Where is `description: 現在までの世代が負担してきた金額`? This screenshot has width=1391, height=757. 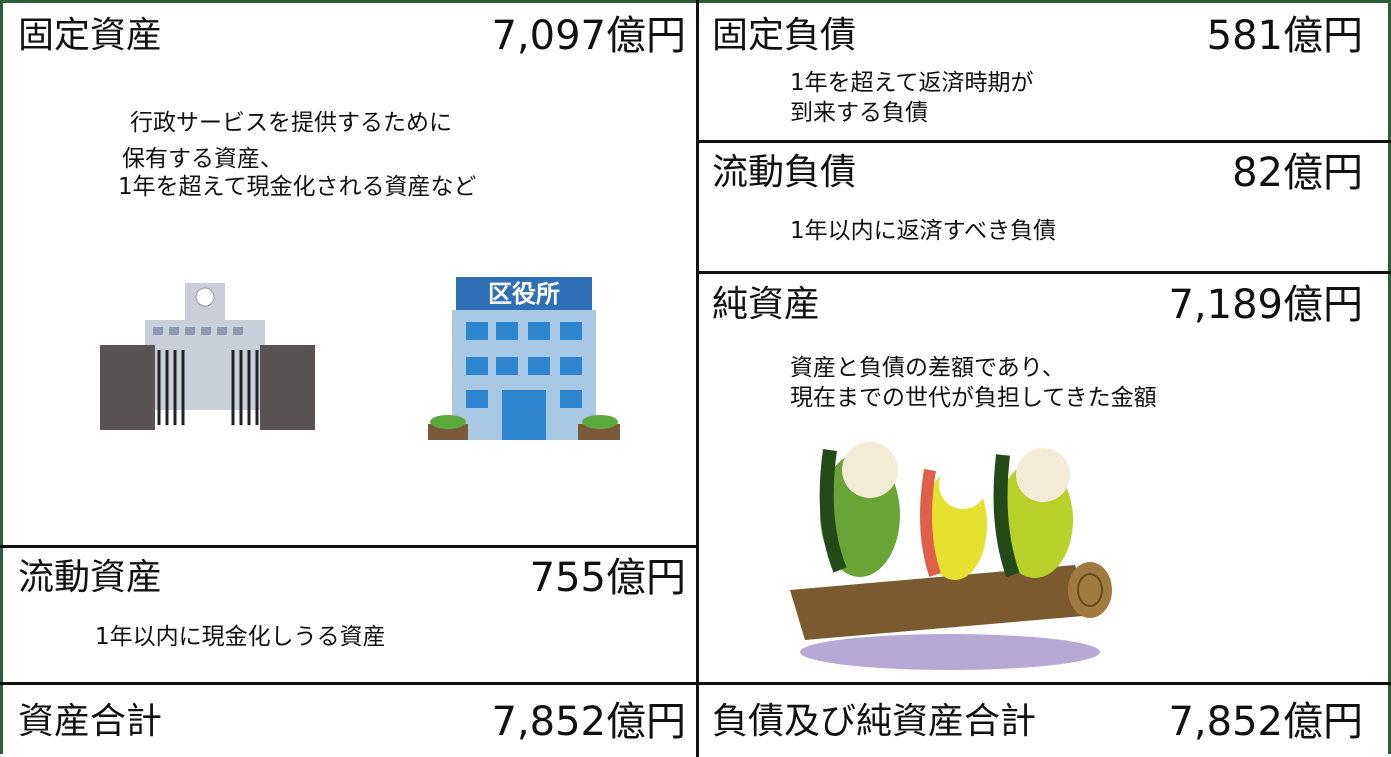
description: 現在までの世代が負担してきた金額 is located at coordinates (973, 398).